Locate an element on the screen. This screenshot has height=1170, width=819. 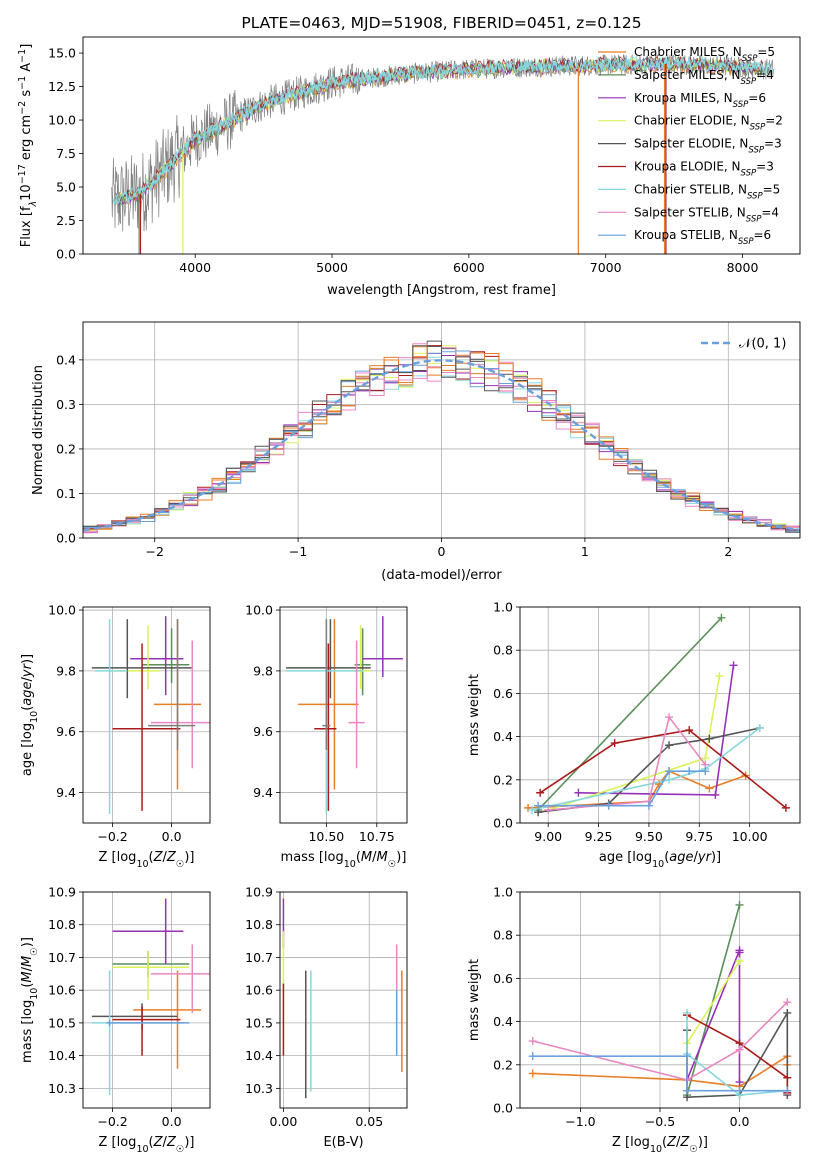
y-tick-label: 10.4 is located at coordinates (259, 1055).